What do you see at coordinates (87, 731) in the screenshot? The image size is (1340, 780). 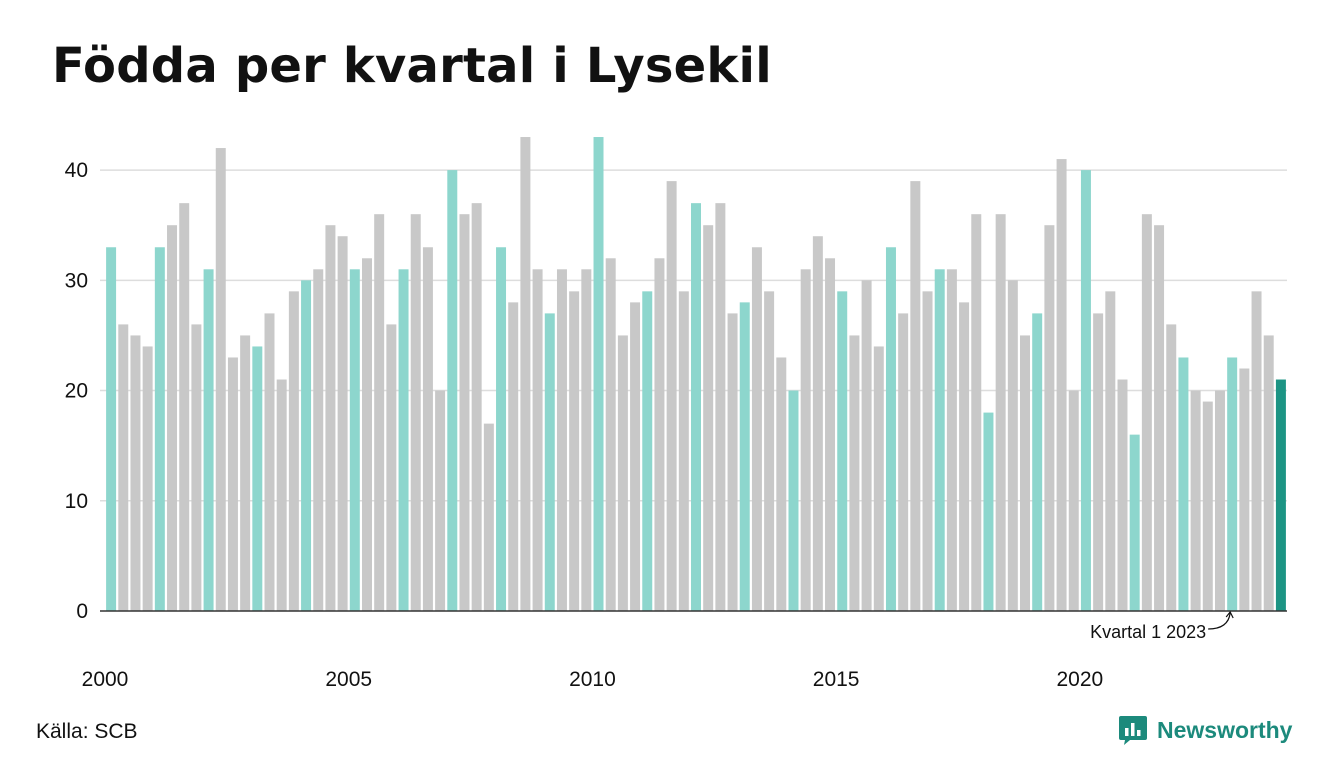 I see `source-note: Källa: SCB` at bounding box center [87, 731].